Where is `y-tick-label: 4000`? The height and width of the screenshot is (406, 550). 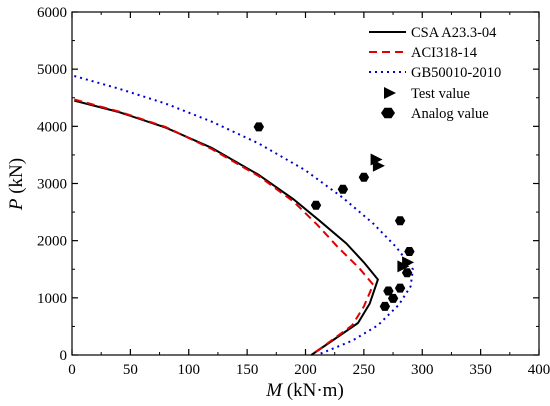 y-tick-label: 4000 is located at coordinates (52, 127).